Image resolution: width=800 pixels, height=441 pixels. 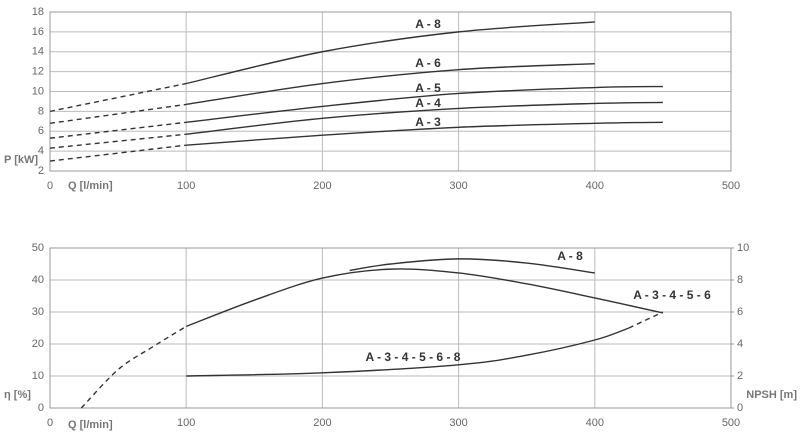 I want to click on y-tick-label: 2, so click(x=41, y=171).